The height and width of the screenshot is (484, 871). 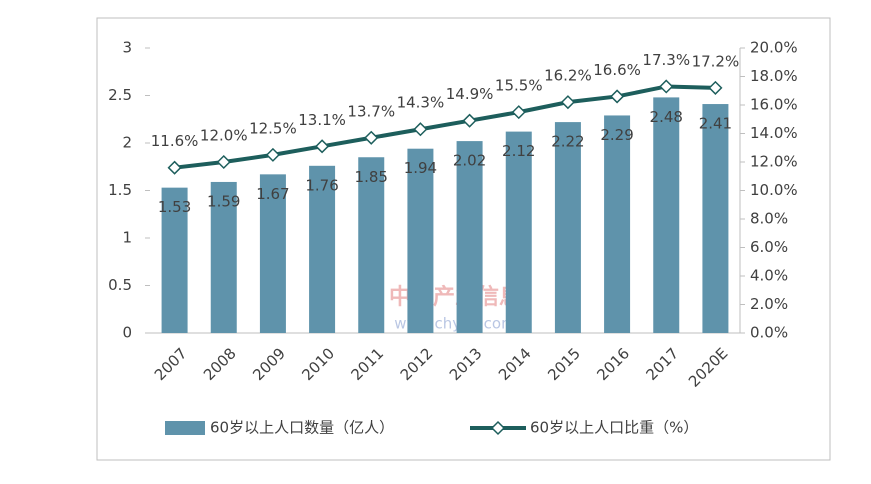 I want to click on line-value-label: 16.6%, so click(x=617, y=70).